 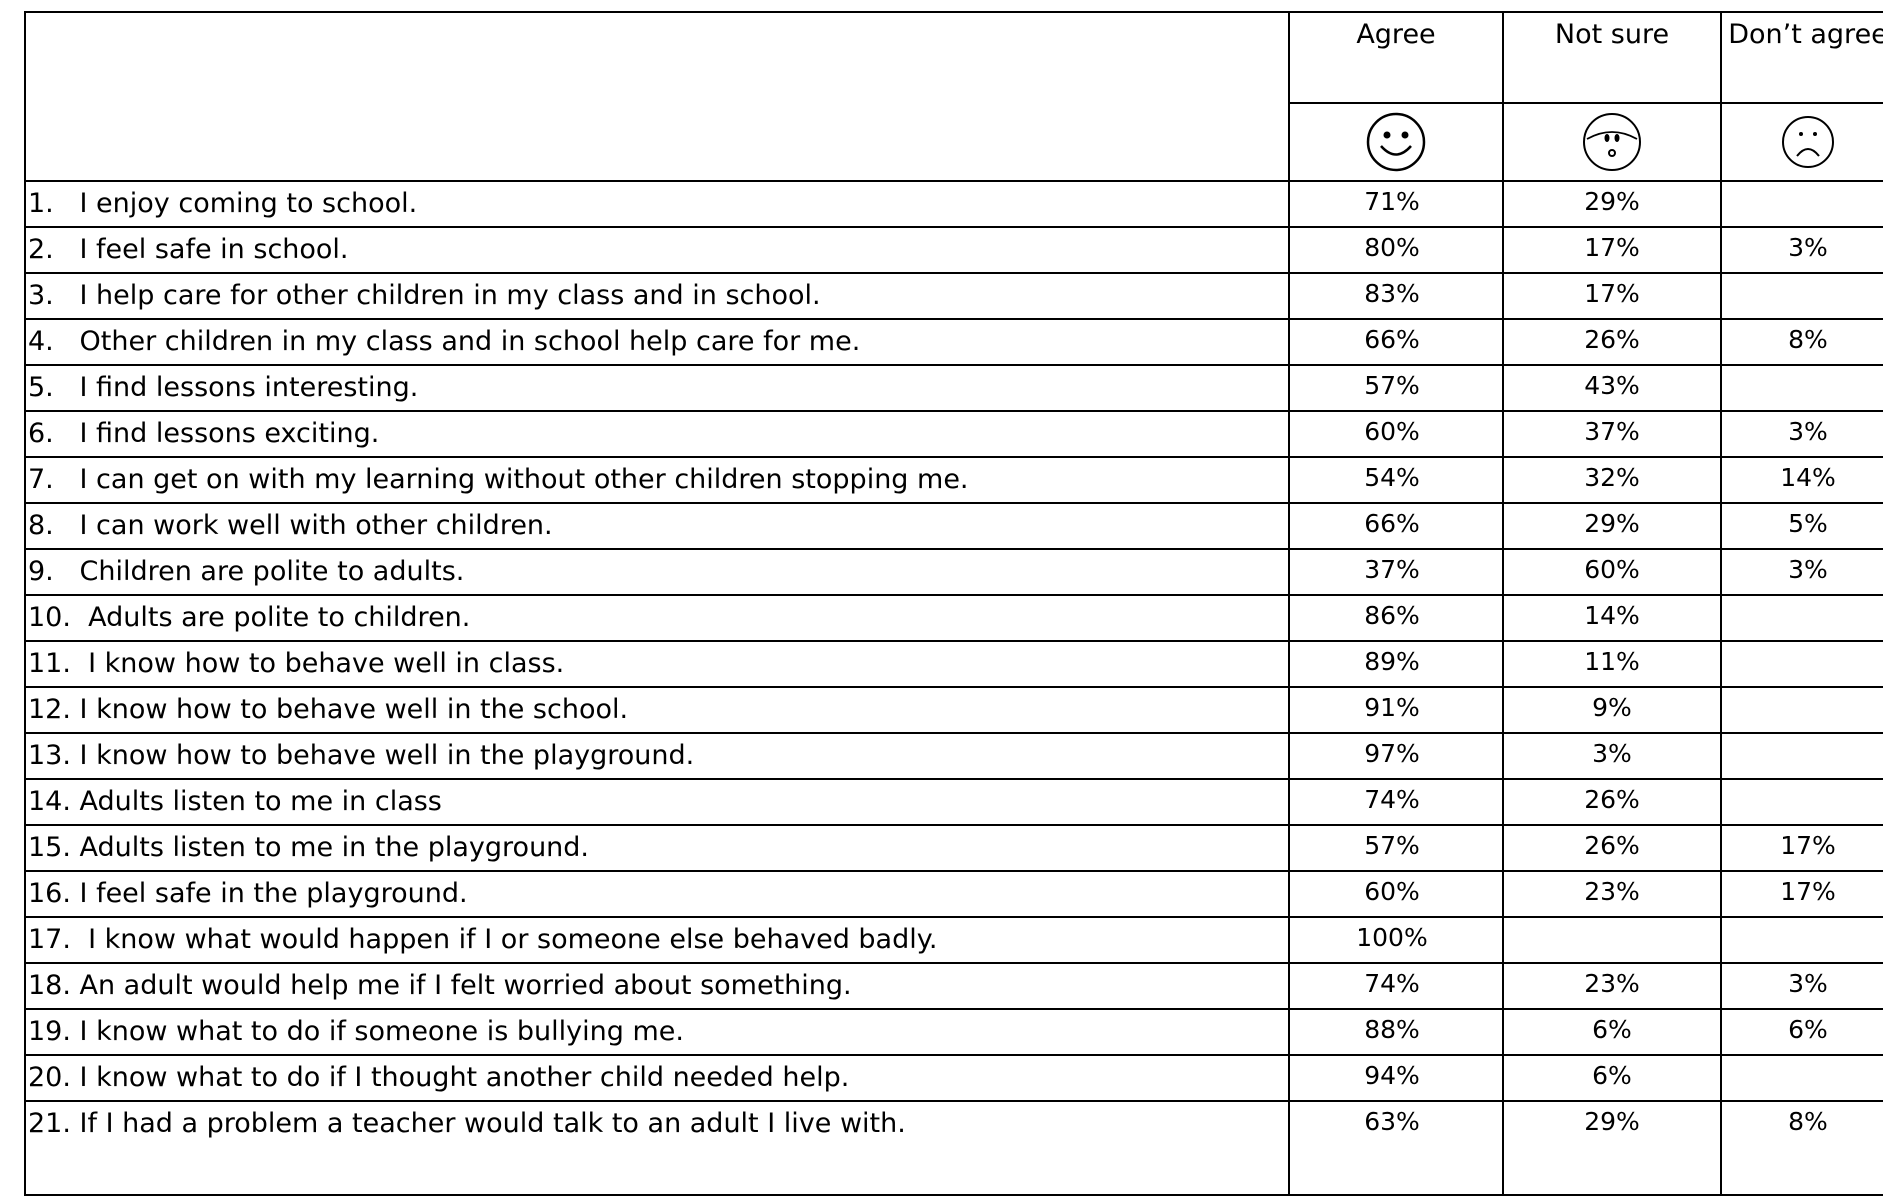 What do you see at coordinates (1801, 480) in the screenshot?
I see `dont-agree-percent-cell: 14%` at bounding box center [1801, 480].